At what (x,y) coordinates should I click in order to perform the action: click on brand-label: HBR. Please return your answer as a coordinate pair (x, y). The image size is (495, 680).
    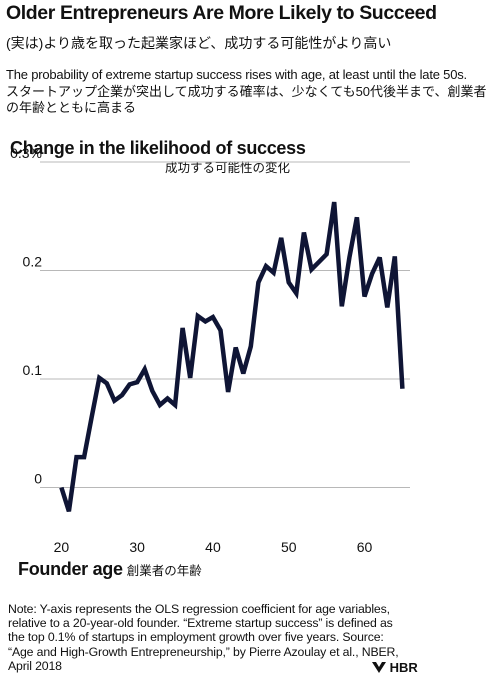
    Looking at the image, I should click on (403, 667).